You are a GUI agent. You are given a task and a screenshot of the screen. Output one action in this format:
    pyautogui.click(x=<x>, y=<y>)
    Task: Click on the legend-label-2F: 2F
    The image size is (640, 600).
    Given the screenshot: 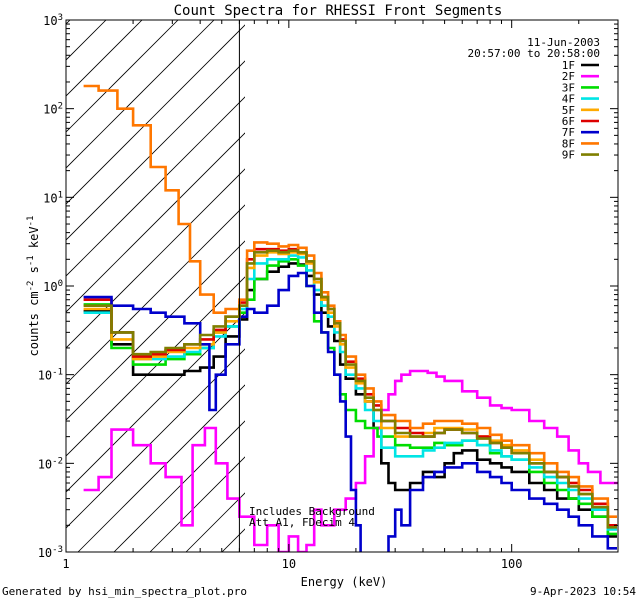 What is the action you would take?
    pyautogui.click(x=568, y=76)
    